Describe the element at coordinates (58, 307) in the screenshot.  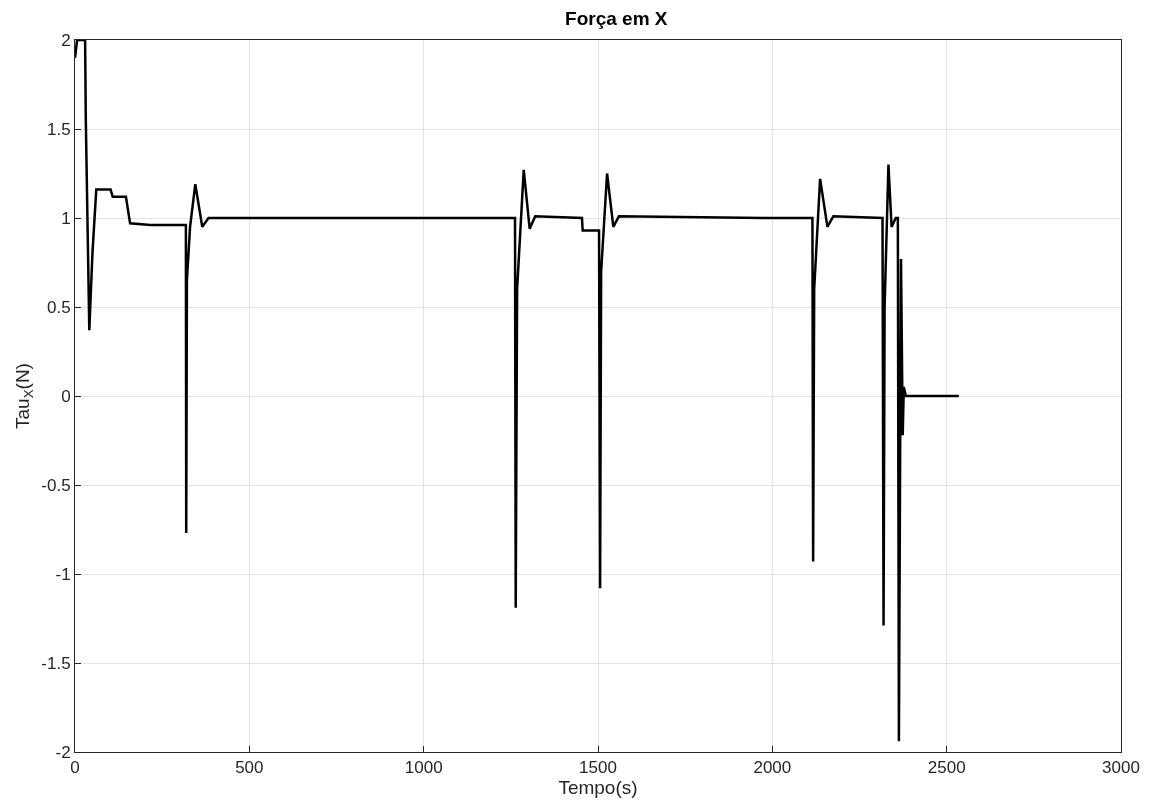
I see `y-tick-label: 0.5` at that location.